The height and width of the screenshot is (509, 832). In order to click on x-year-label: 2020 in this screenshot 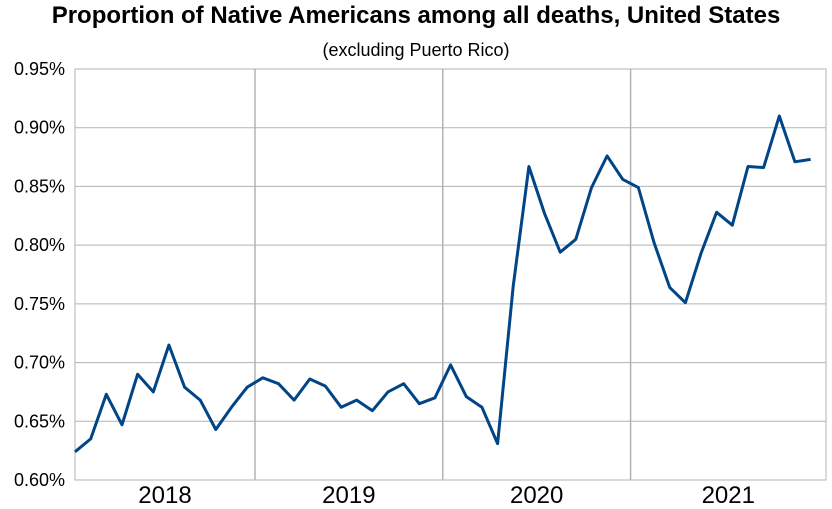, I will do `click(536, 495)`.